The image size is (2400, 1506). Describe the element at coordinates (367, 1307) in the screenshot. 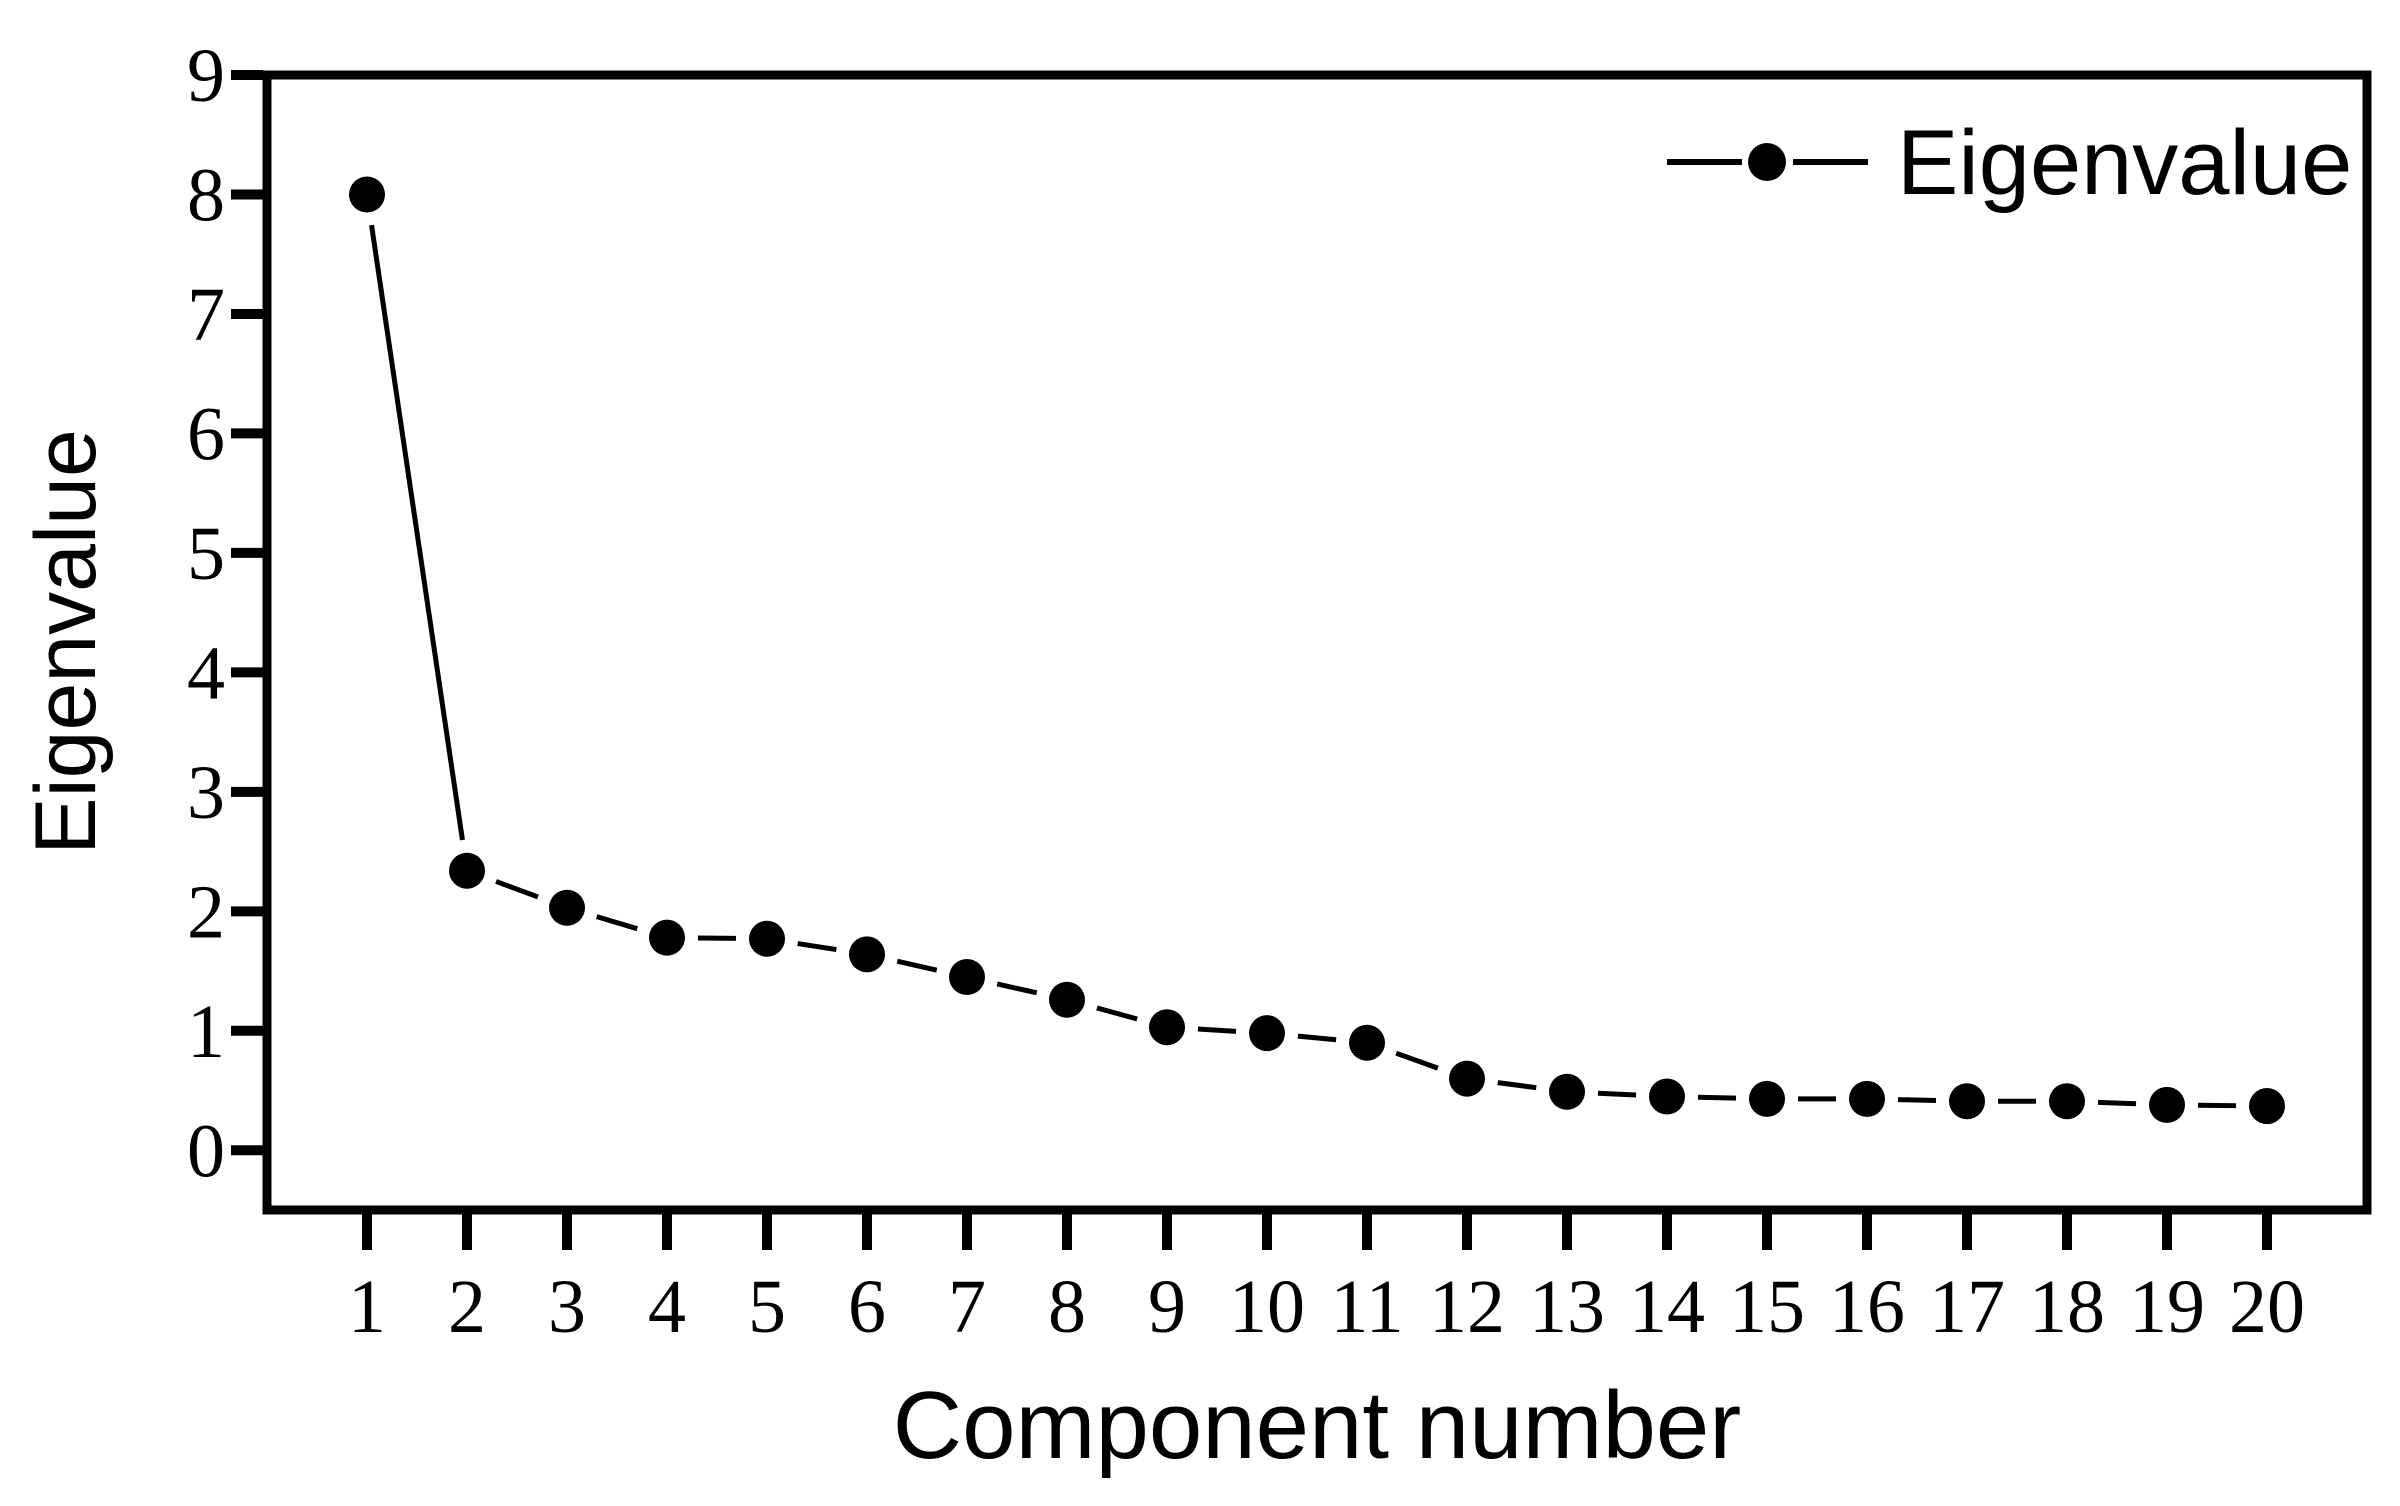

I see `x-tick-label: 1` at that location.